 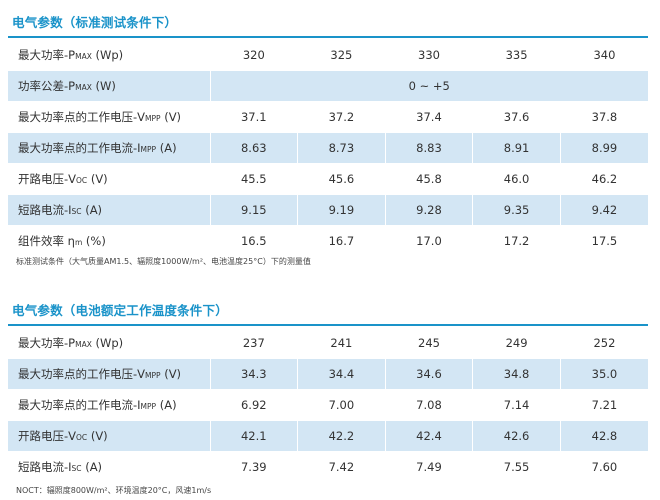 What do you see at coordinates (328, 37) in the screenshot?
I see `section1-rule` at bounding box center [328, 37].